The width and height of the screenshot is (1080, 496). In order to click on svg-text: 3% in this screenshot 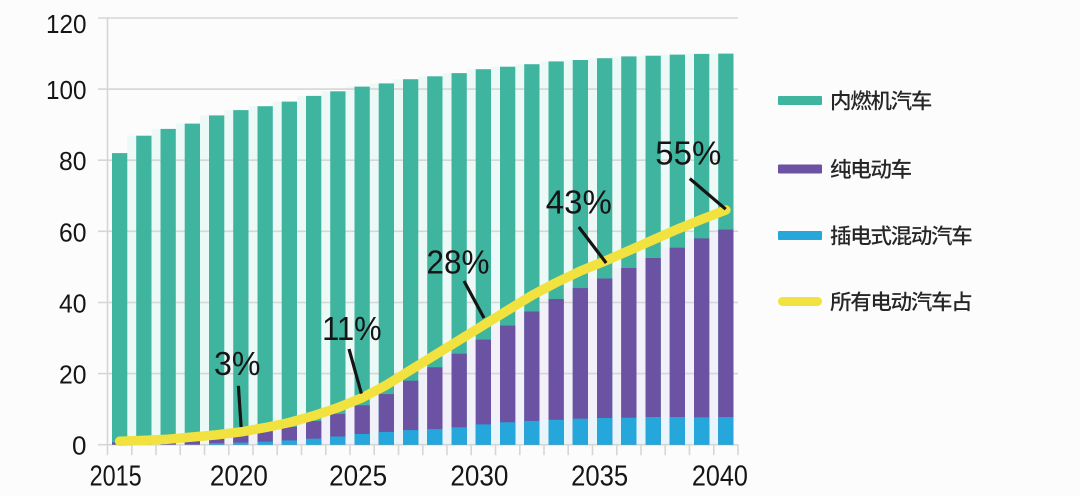, I will do `click(237, 363)`.